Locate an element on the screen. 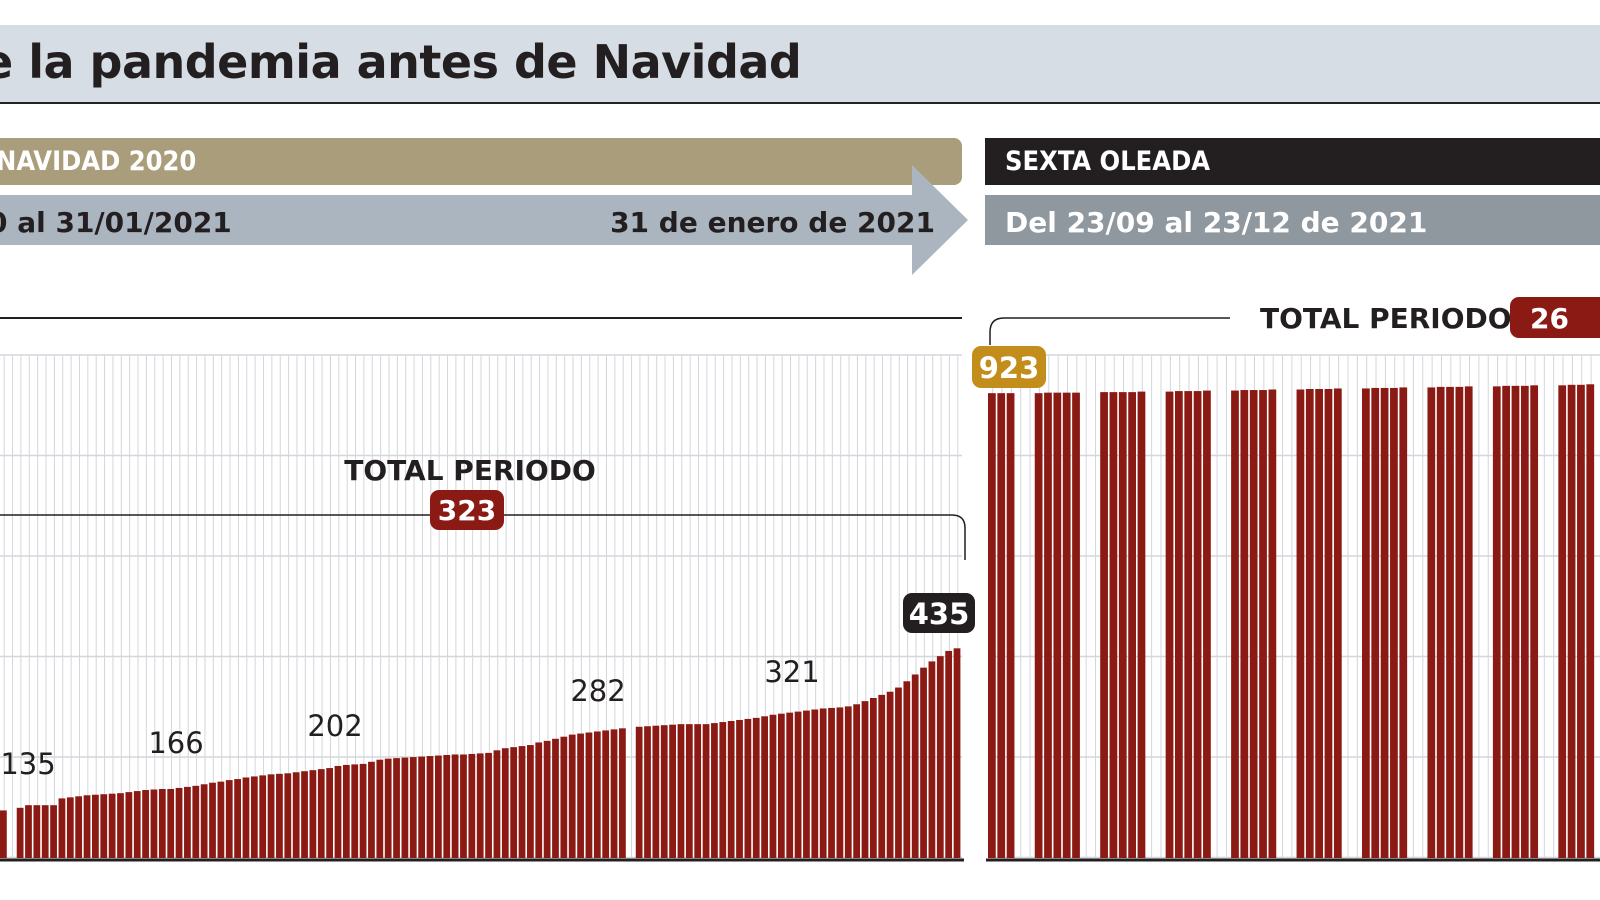 This screenshot has height=900, width=1600. page-title: e la pandemia antes de Navidad is located at coordinates (401, 62).